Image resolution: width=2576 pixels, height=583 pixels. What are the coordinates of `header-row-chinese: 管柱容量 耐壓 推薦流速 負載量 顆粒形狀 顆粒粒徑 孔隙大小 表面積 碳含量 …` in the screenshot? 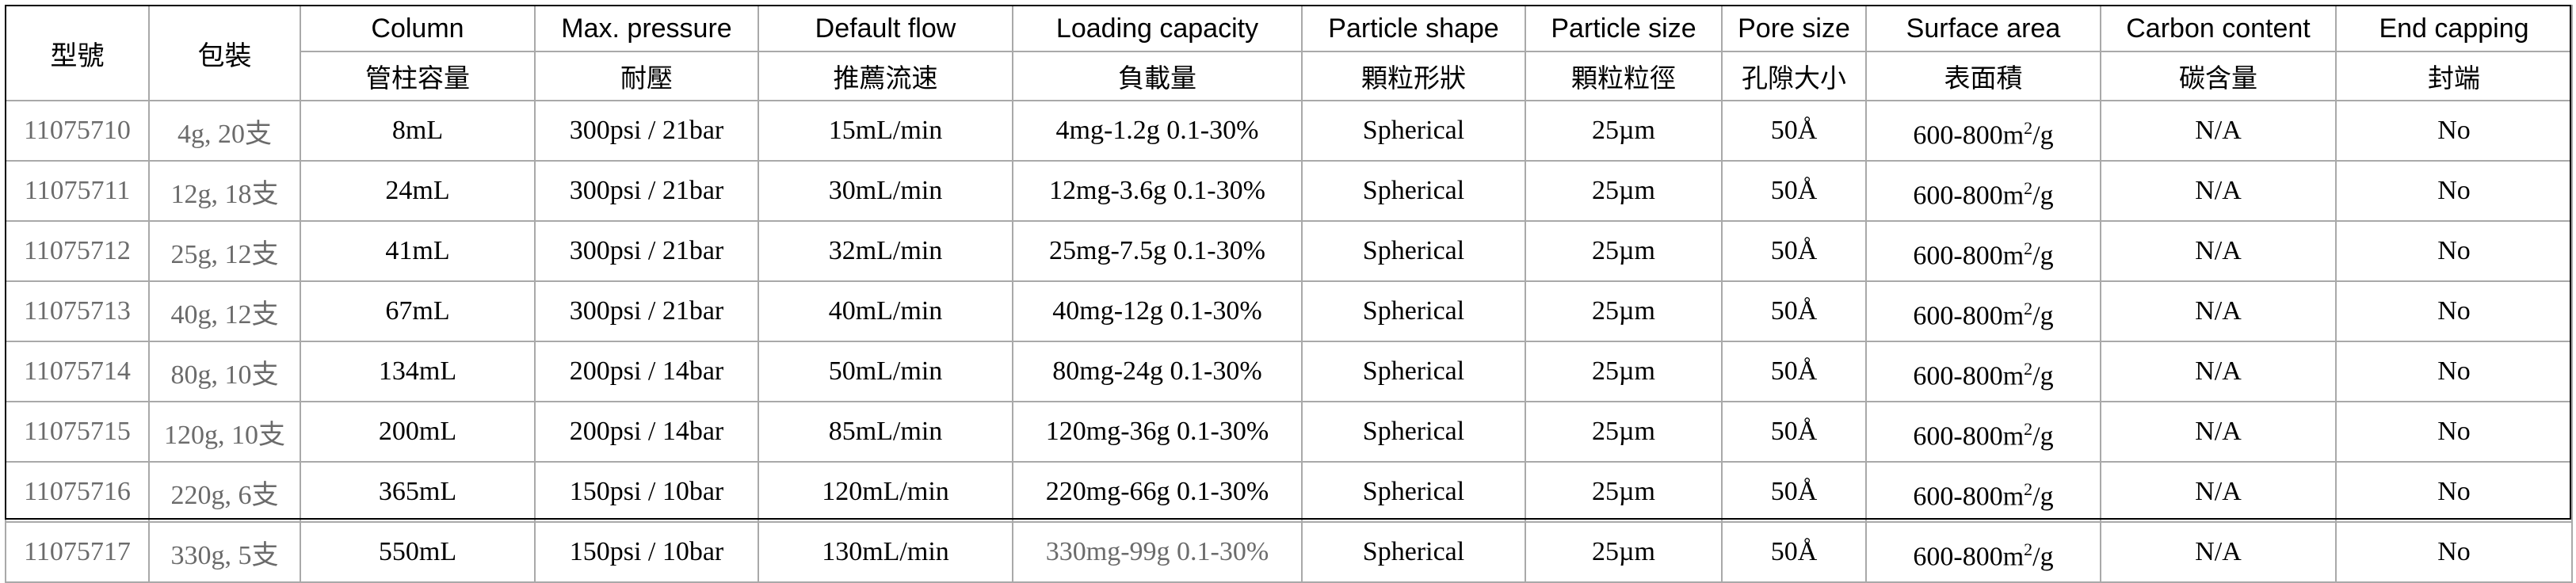 It's located at (1289, 76).